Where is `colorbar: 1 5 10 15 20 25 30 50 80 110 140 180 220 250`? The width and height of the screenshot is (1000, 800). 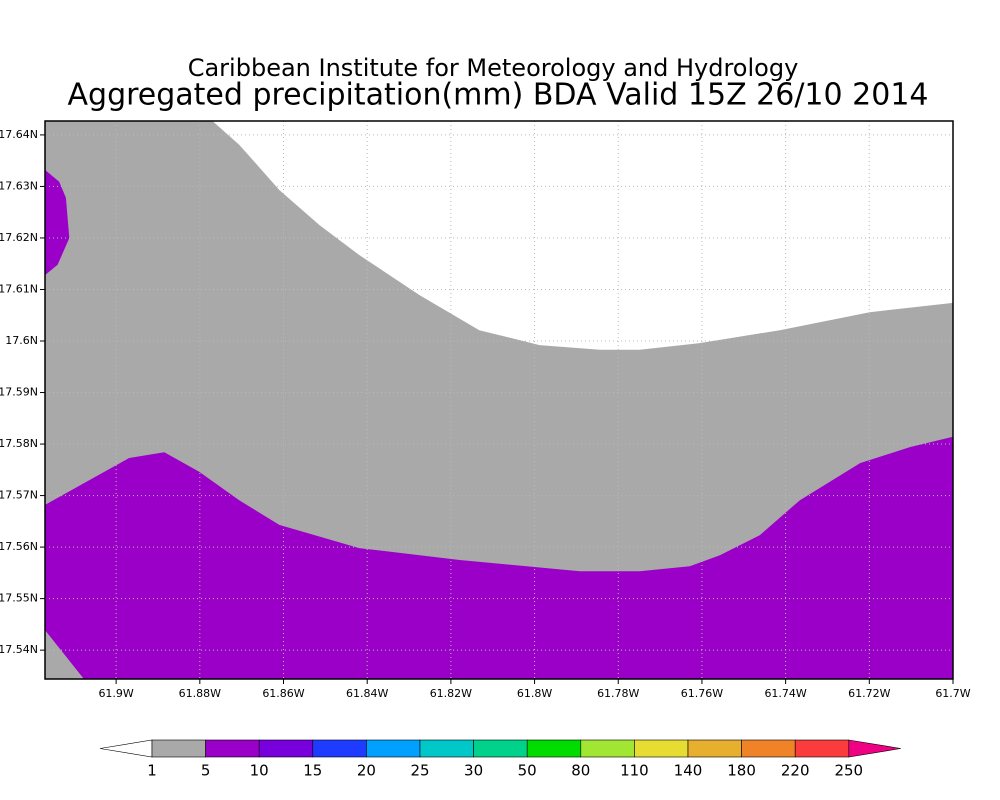 colorbar: 1 5 10 15 20 25 30 50 80 110 140 180 220 250 is located at coordinates (500, 759).